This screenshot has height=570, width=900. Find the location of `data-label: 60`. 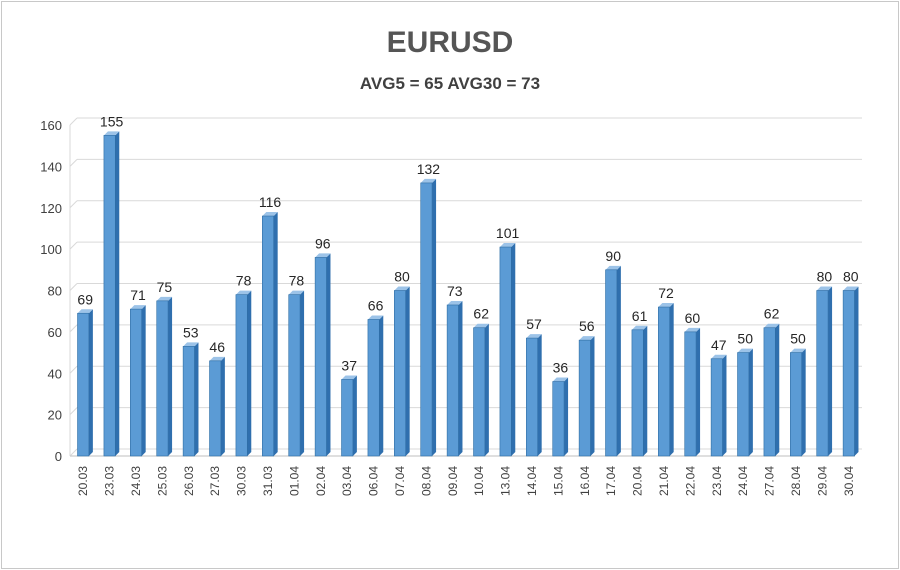

data-label: 60 is located at coordinates (693, 318).